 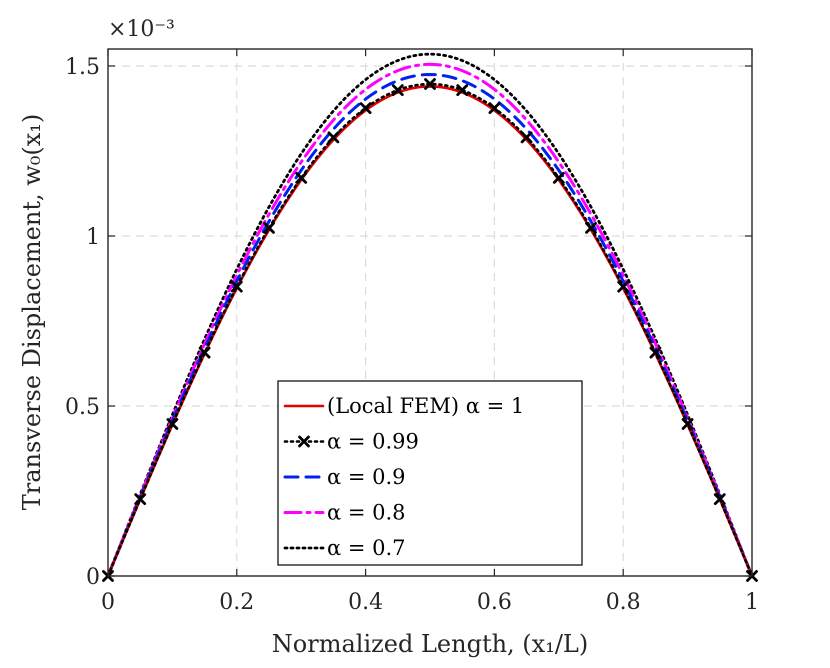 I want to click on x-tick-label: 0.2, so click(x=236, y=602).